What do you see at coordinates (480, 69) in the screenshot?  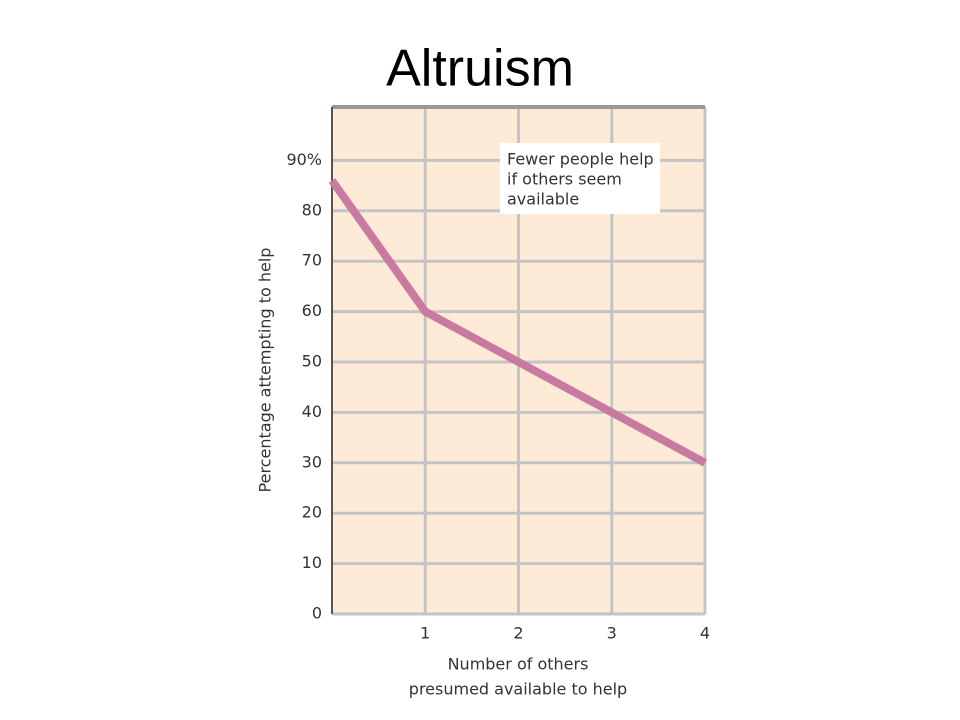 I see `chart-title: Altruism` at bounding box center [480, 69].